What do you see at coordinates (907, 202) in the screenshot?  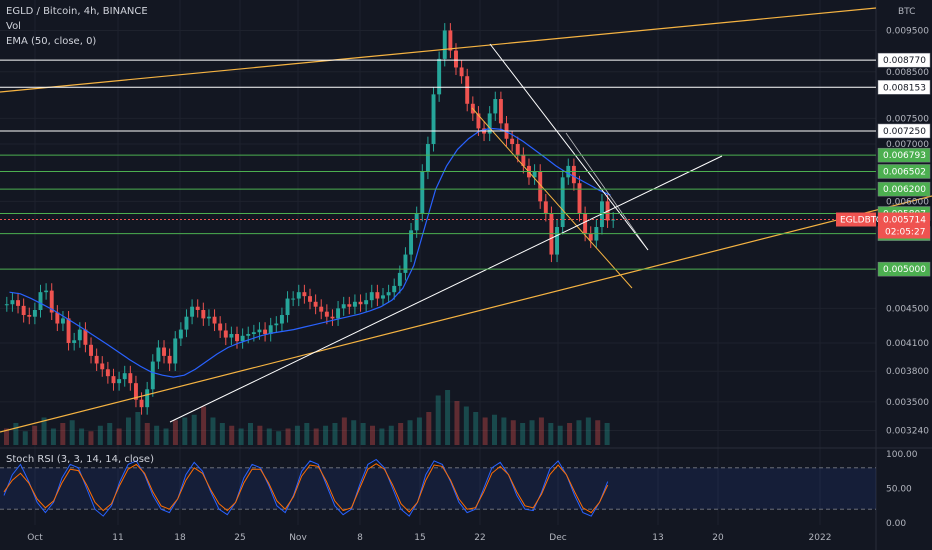 I see `price-tick-label: 0.006000` at bounding box center [907, 202].